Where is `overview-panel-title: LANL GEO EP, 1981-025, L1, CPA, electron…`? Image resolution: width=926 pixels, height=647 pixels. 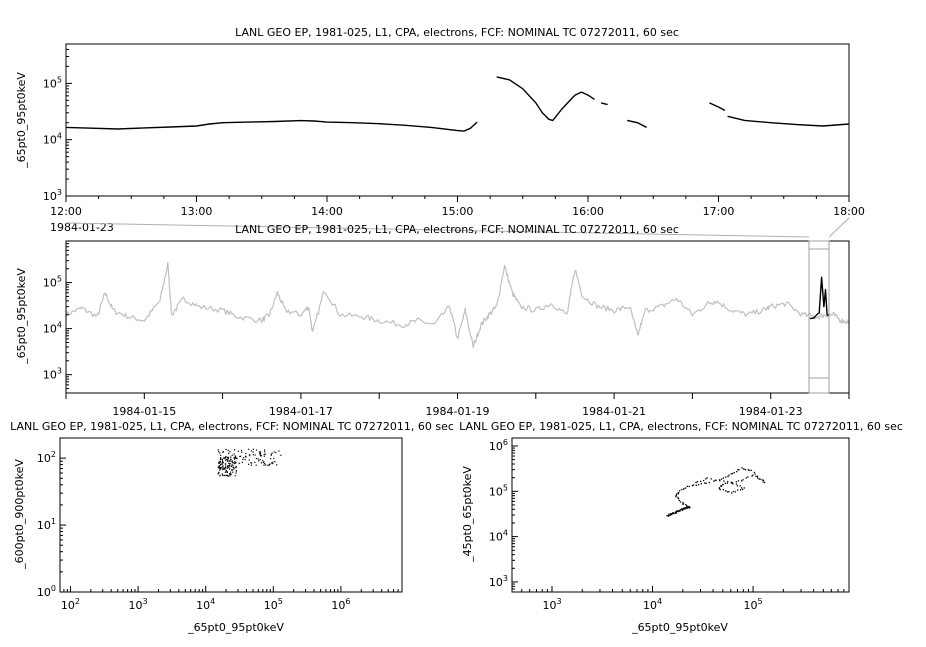 overview-panel-title: LANL GEO EP, 1981-025, L1, CPA, electron… is located at coordinates (457, 229).